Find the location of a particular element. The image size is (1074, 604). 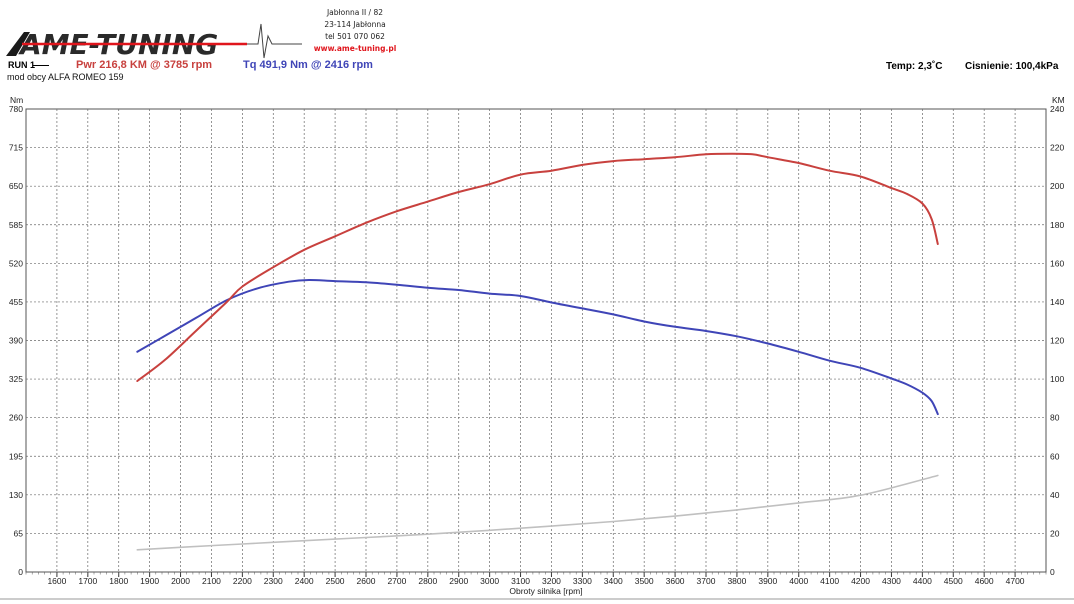

y-left-tick-label: 195 is located at coordinates (16, 456).